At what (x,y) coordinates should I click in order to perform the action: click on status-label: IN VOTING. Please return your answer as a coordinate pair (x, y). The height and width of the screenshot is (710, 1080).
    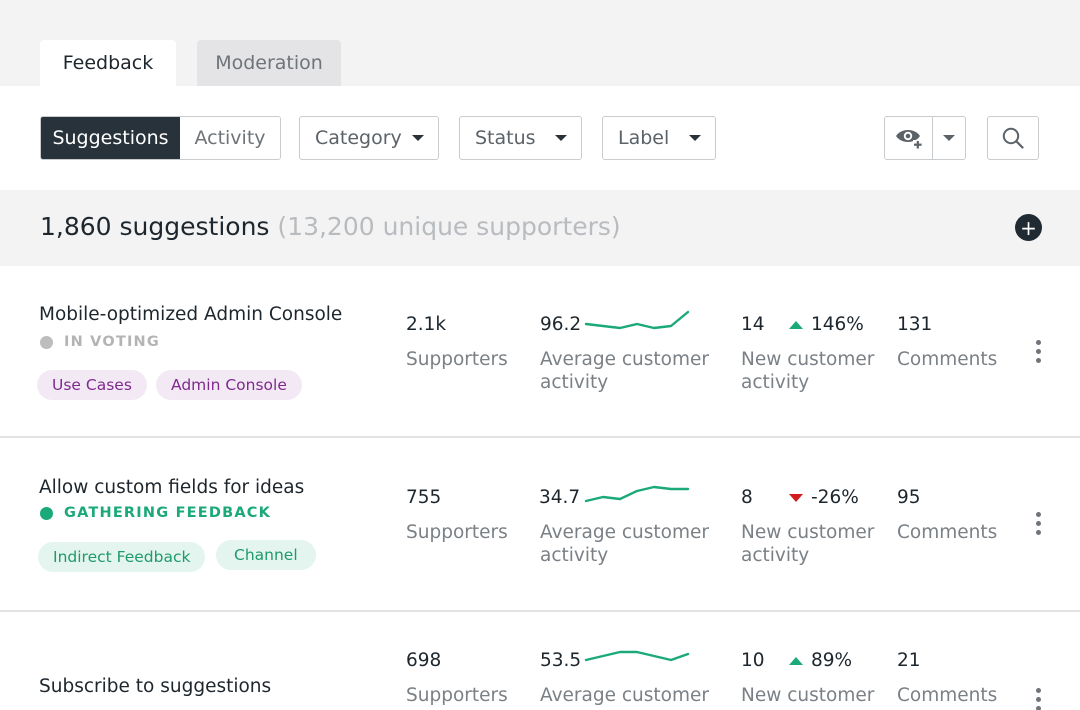
    Looking at the image, I should click on (112, 342).